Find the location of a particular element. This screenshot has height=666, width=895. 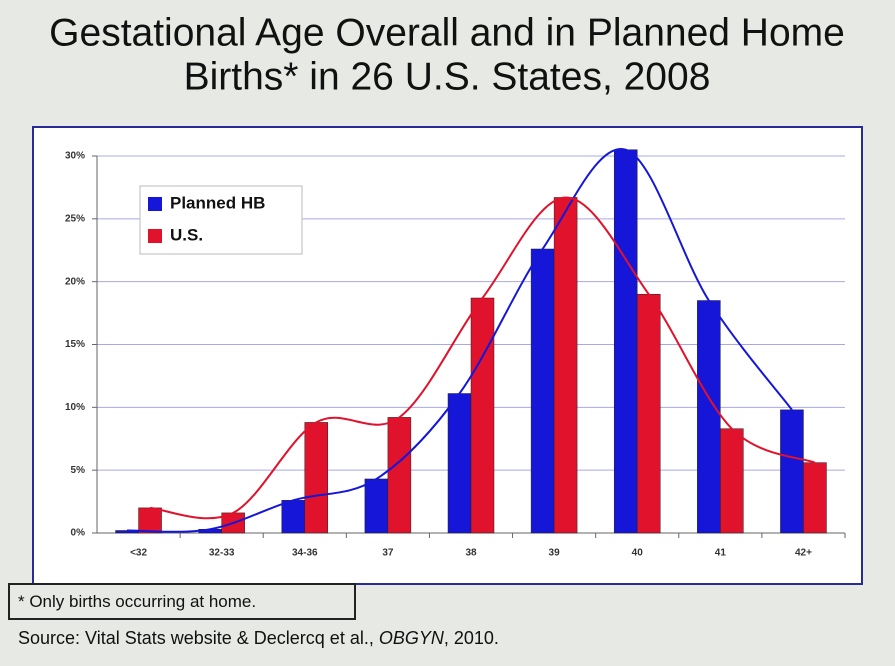

x-tick-label: 32-33 is located at coordinates (222, 553).